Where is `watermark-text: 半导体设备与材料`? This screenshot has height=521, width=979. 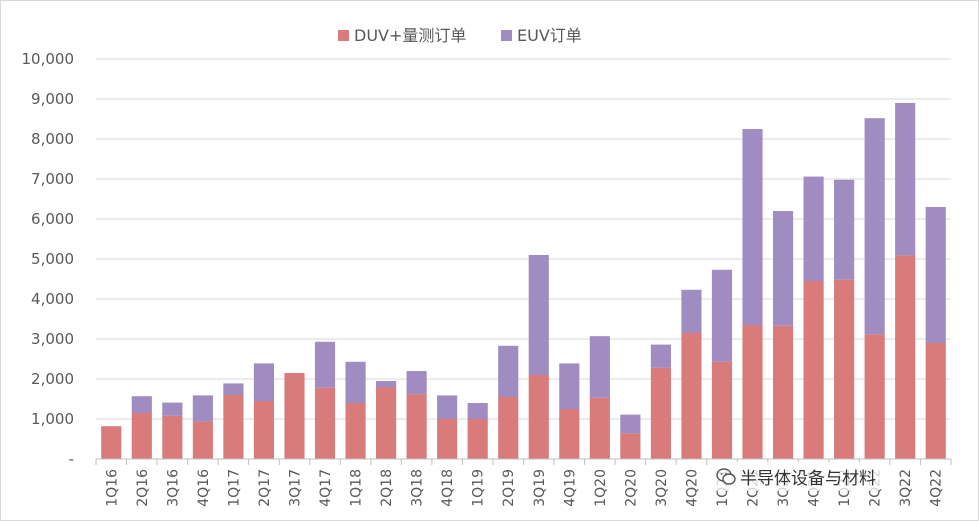 watermark-text: 半导体设备与材料 is located at coordinates (808, 479).